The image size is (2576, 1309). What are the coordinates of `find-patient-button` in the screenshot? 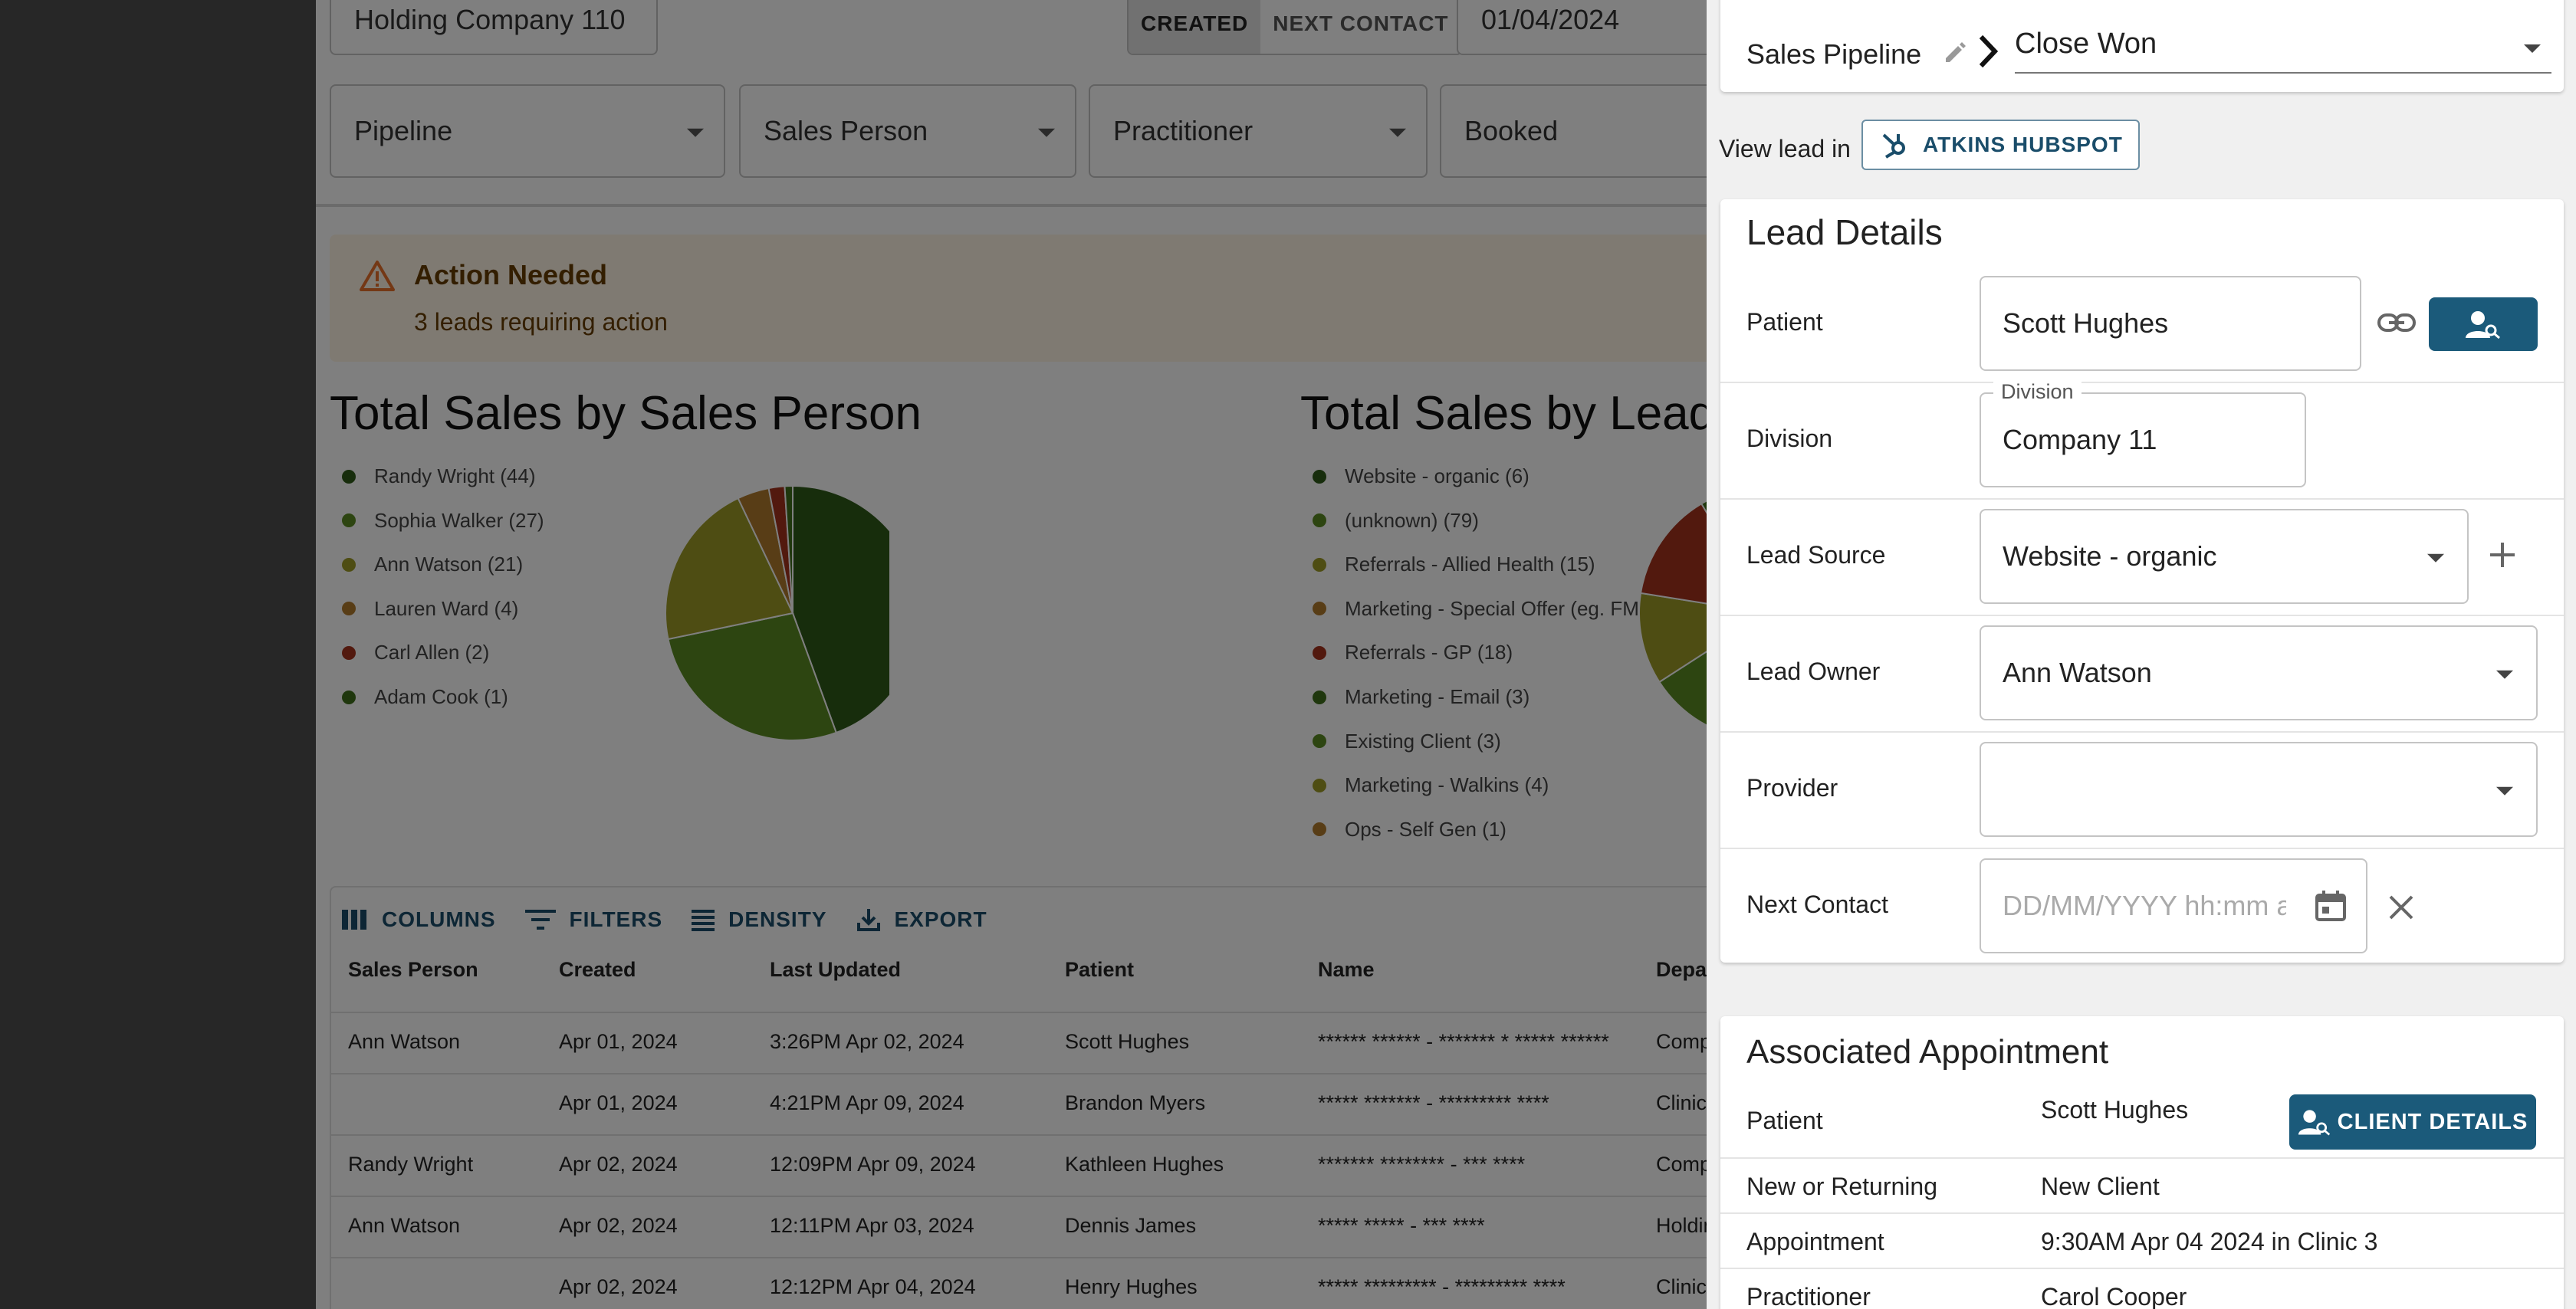 It's located at (2483, 324).